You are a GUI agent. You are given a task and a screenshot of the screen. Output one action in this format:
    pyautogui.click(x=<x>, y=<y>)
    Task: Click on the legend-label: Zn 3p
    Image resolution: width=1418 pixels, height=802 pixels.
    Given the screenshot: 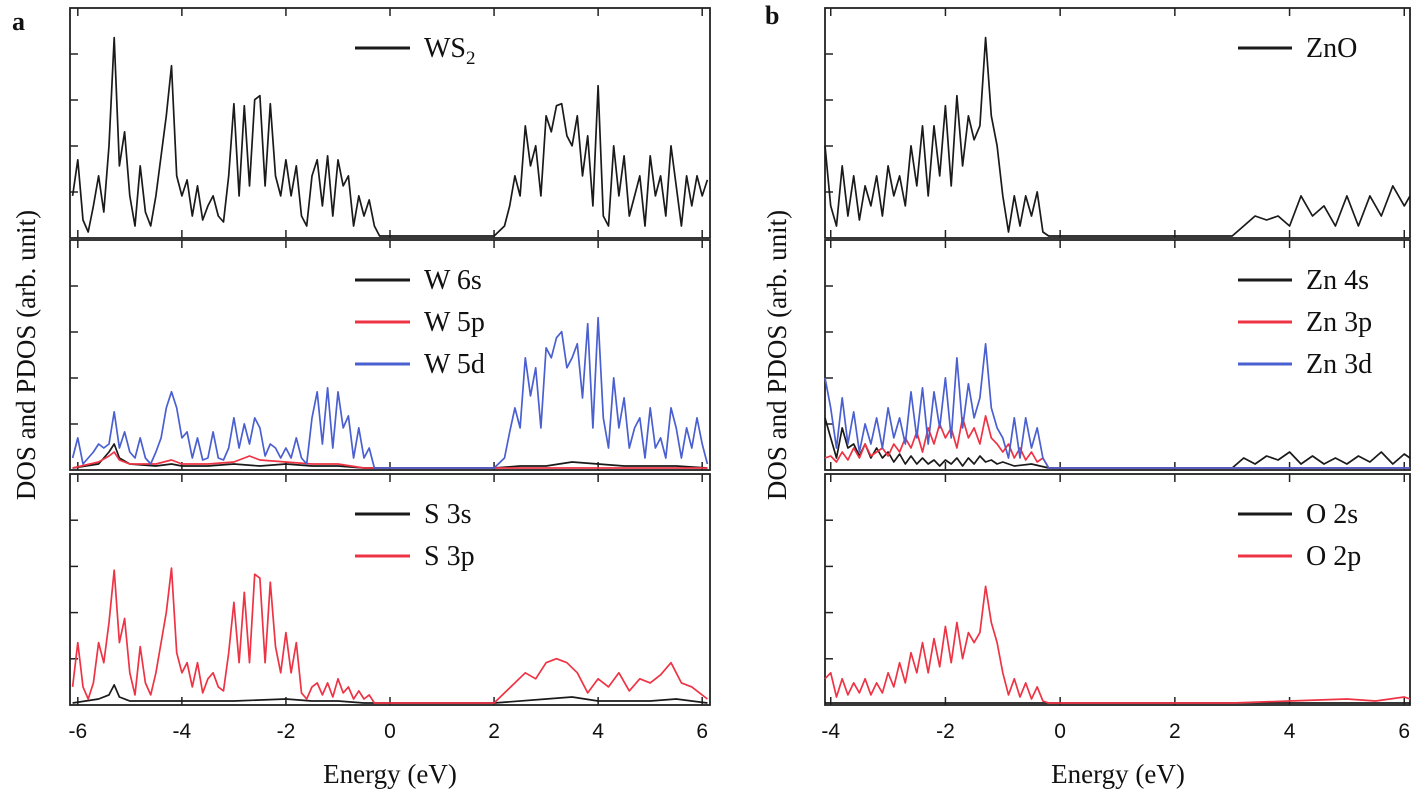 What is the action you would take?
    pyautogui.click(x=1339, y=322)
    